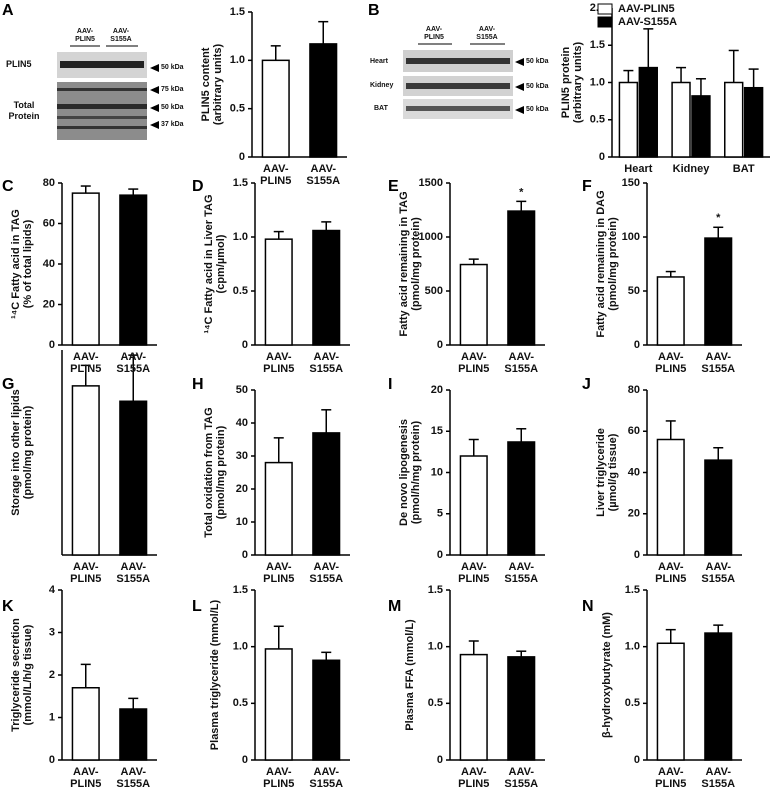 This screenshot has height=787, width=772. I want to click on y-axis-label: PLIN5 protein, so click(566, 82).